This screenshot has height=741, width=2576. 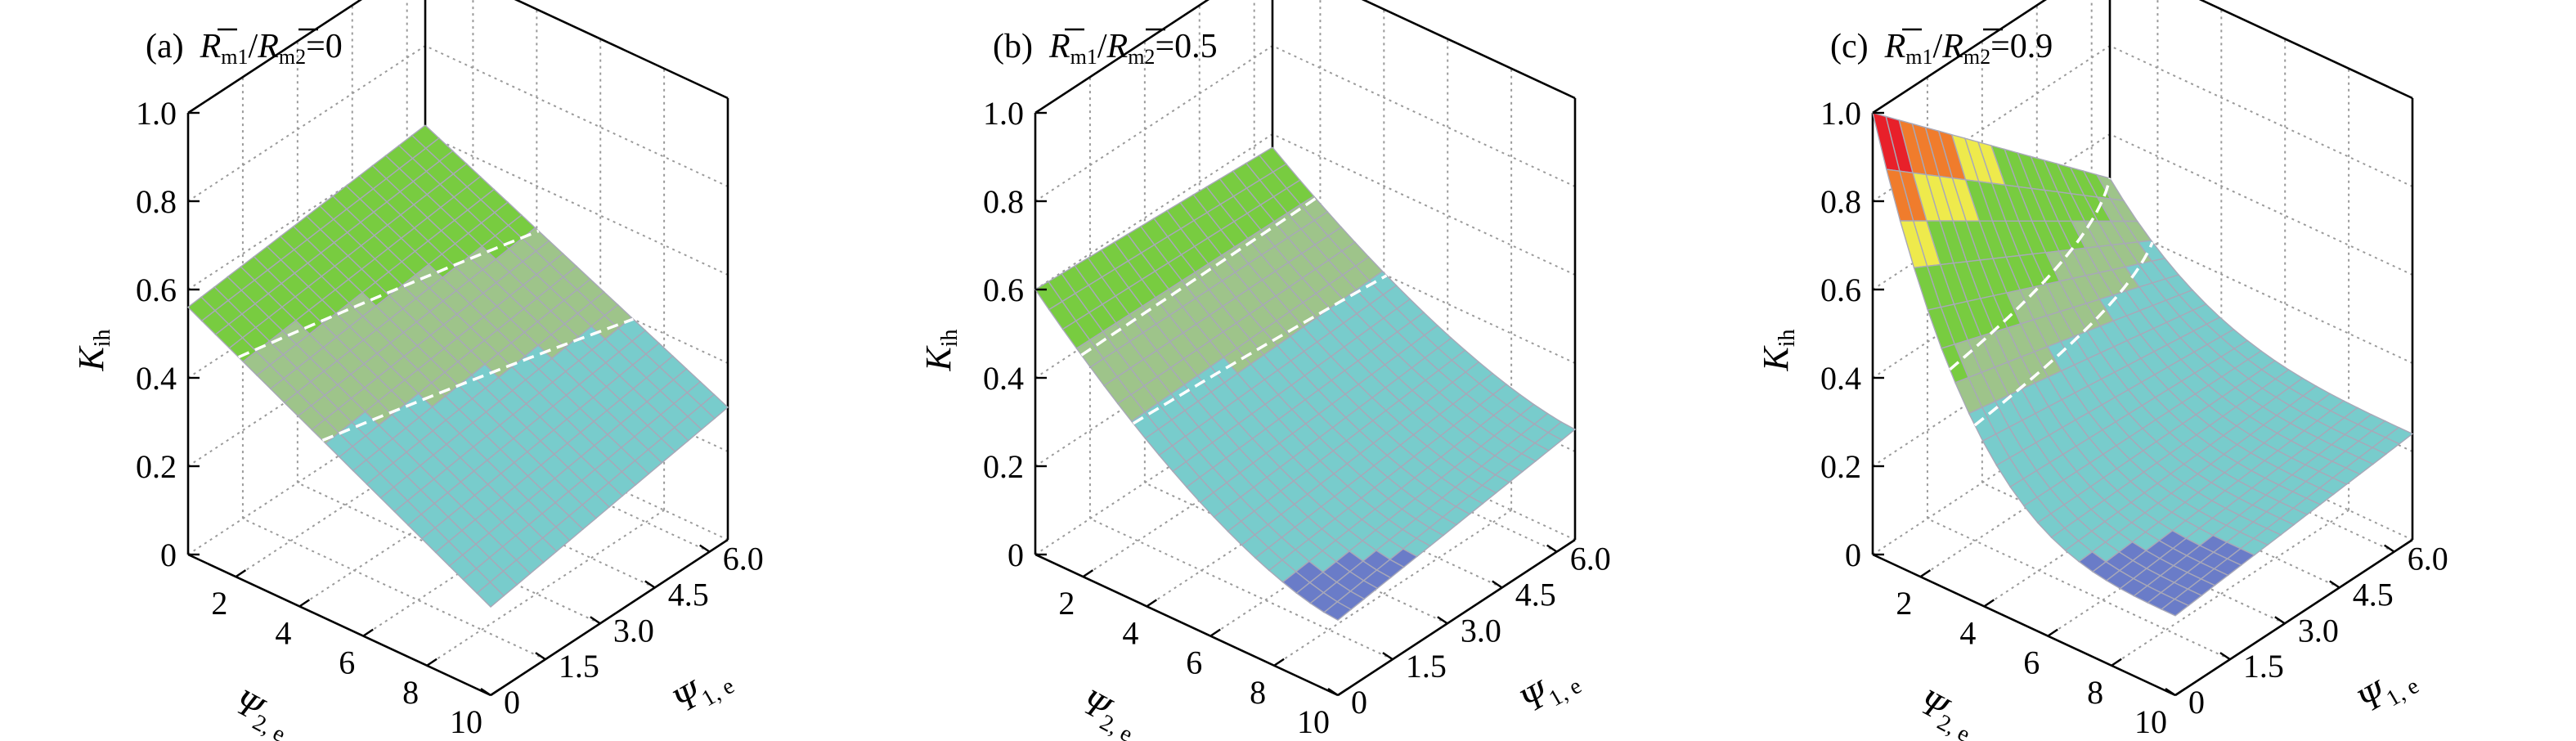 I want to click on panel-title: (a) Rm1/Rm2=0, so click(x=244, y=48).